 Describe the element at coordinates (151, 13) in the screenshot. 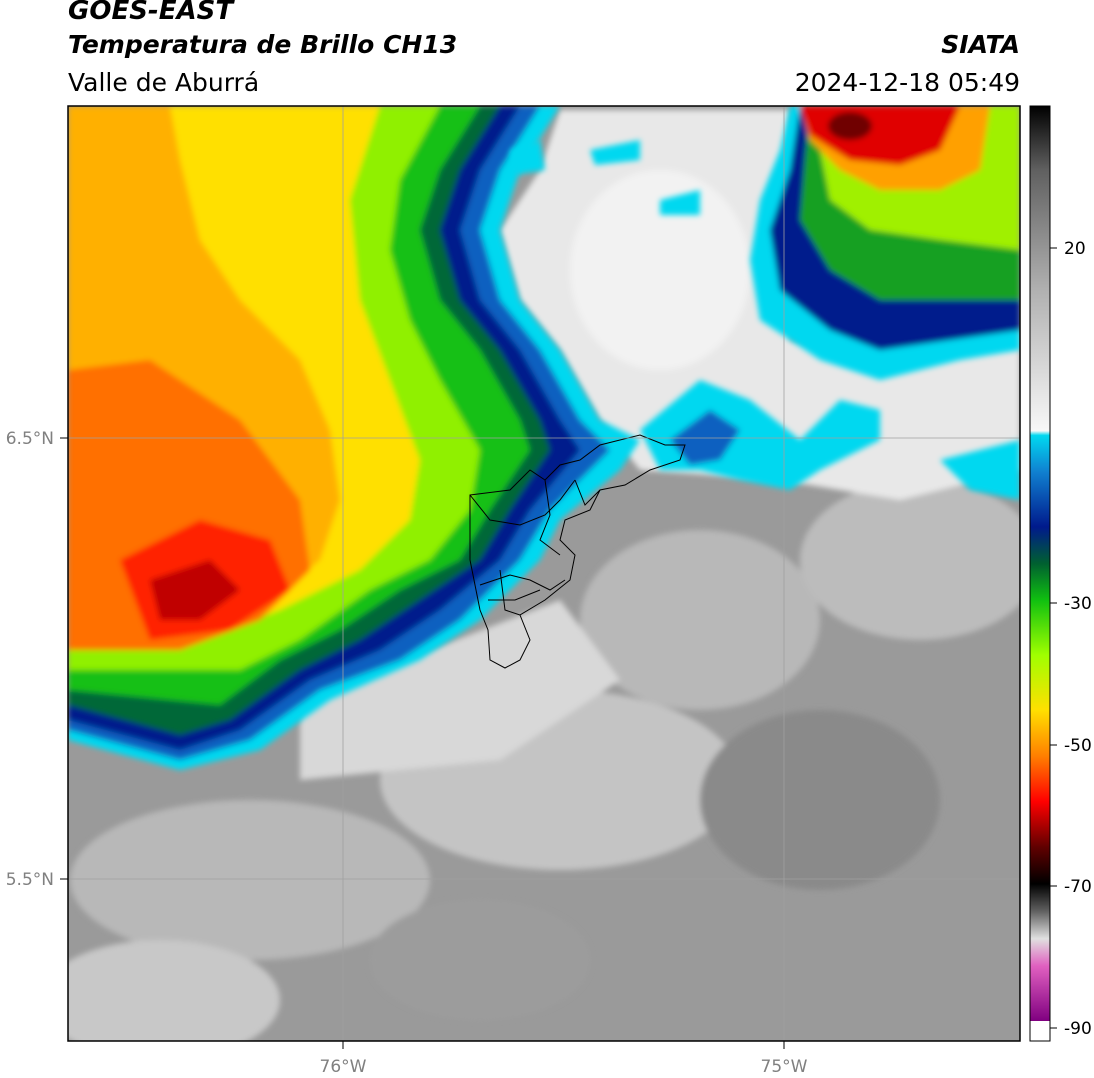

I see `satellite-title: GOES-EAST` at that location.